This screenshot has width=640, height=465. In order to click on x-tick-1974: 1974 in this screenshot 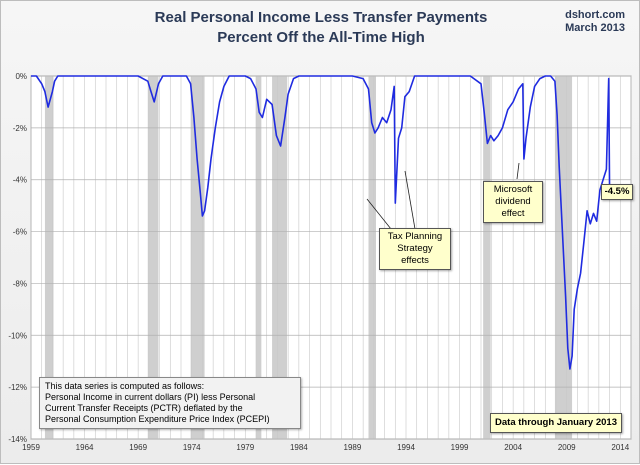, I will do `click(192, 447)`.